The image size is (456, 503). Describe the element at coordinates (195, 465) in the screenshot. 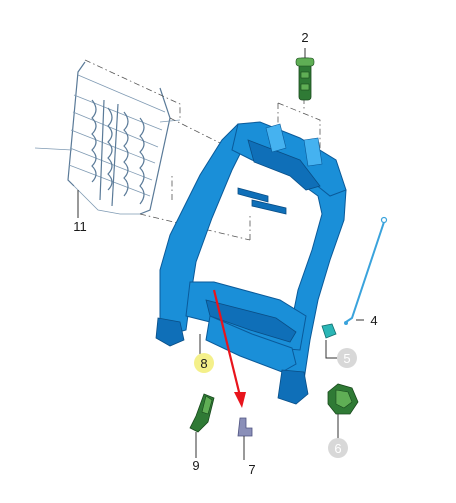

I see `callout-9: 9` at that location.